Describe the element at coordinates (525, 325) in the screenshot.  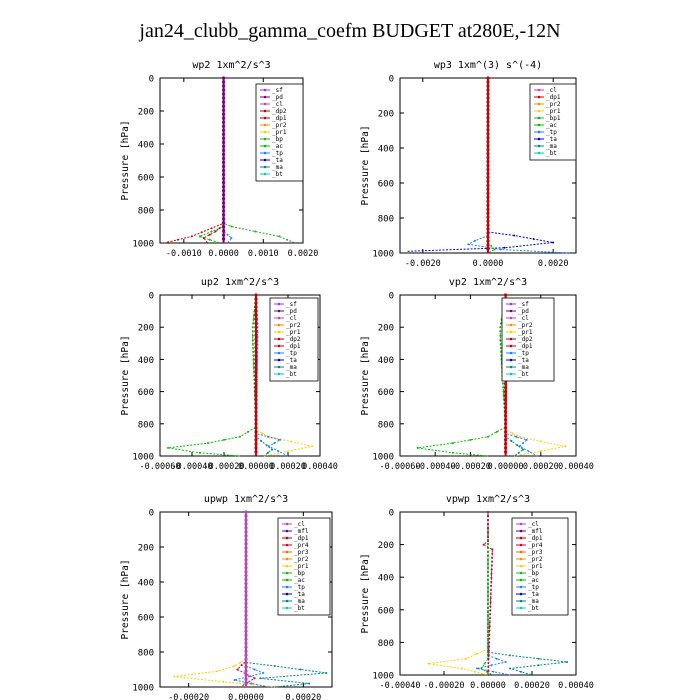
I see `legend-label-pr2: _pr2` at that location.